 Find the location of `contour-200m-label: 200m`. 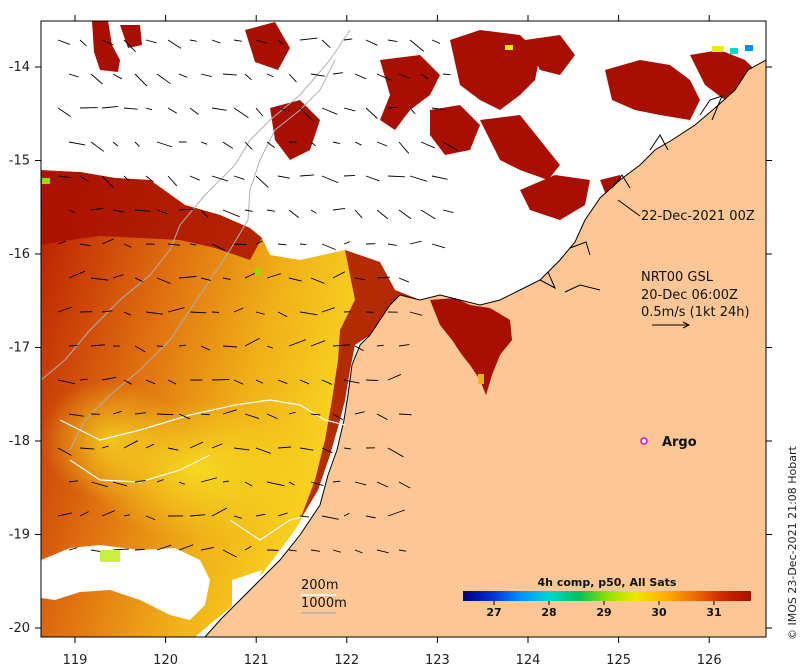

contour-200m-label: 200m is located at coordinates (319, 585).